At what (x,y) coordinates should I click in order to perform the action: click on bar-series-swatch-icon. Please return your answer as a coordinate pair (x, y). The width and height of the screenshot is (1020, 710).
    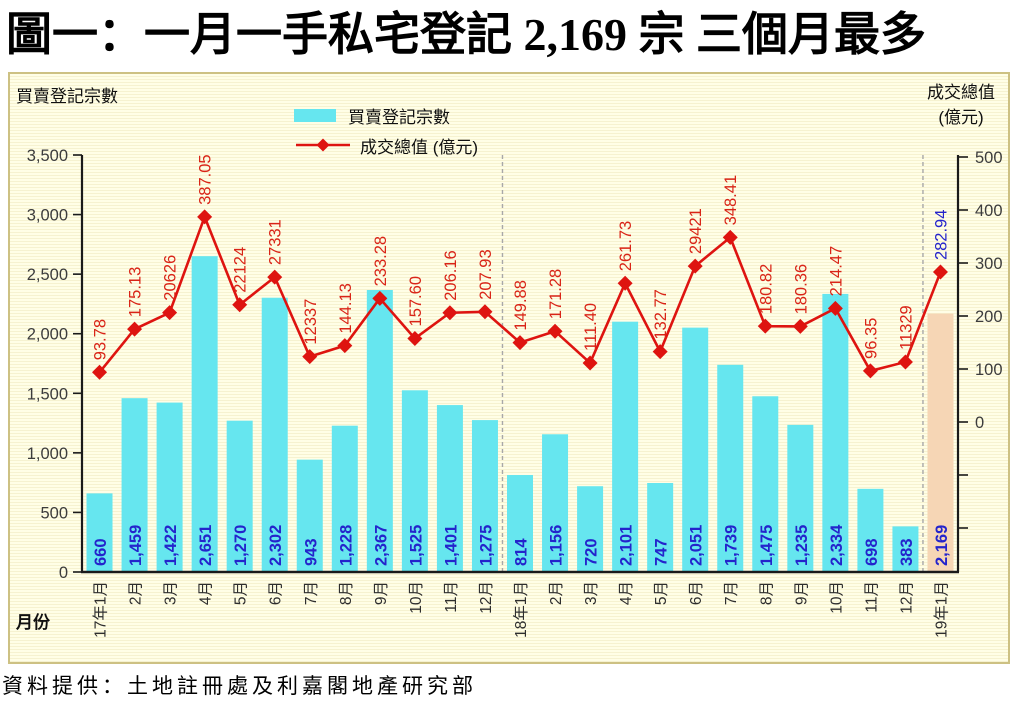
    Looking at the image, I should click on (315, 115).